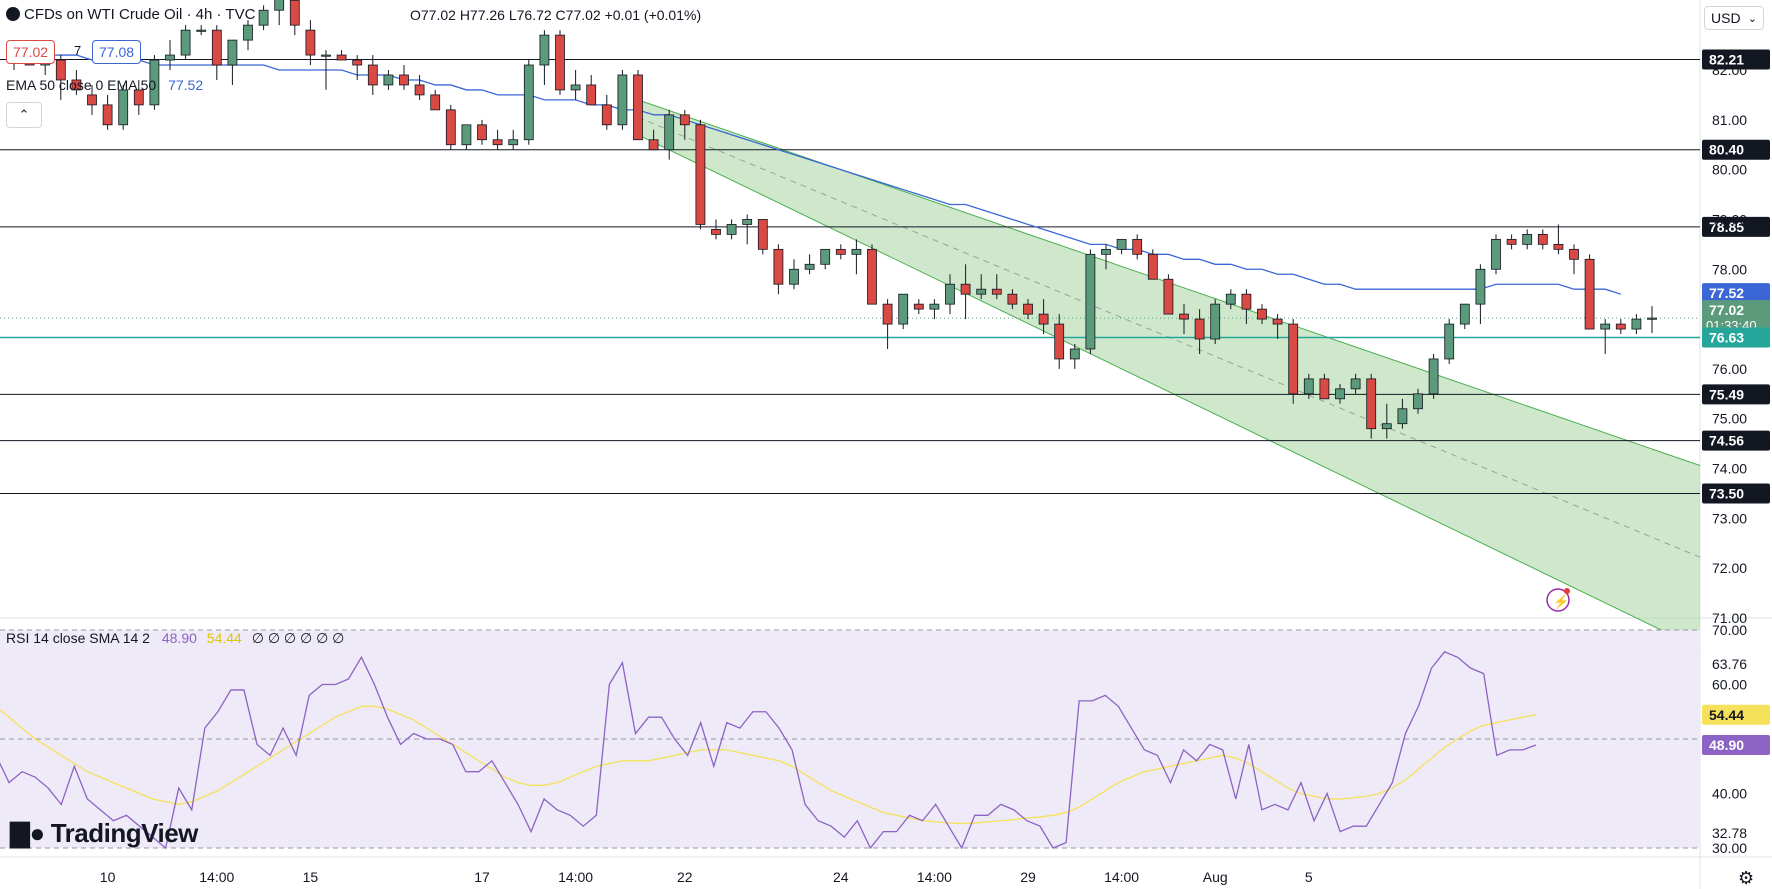  I want to click on level-label-1: 80.40, so click(1726, 150).